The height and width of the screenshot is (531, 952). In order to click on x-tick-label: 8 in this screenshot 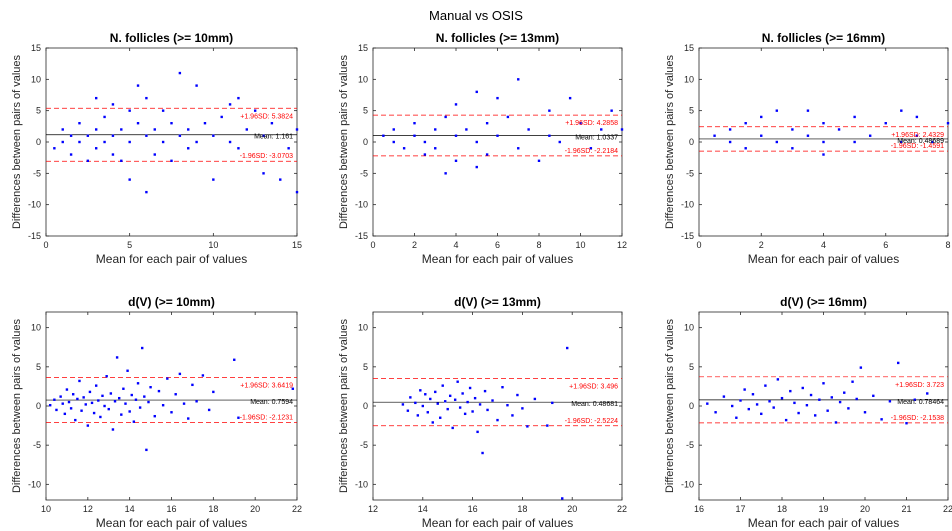, I will do `click(538, 245)`.